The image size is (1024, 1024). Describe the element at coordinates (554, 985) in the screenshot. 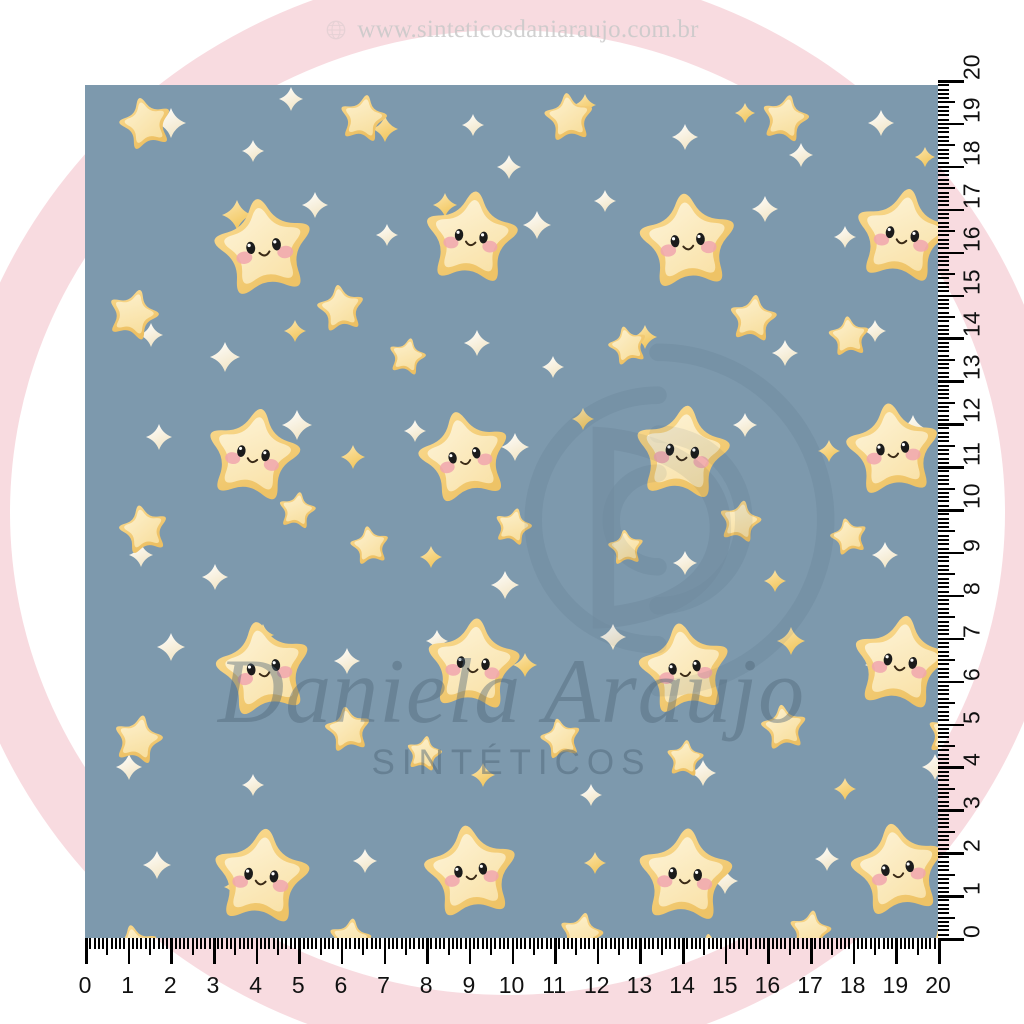

I see `ruler-label: 11` at that location.